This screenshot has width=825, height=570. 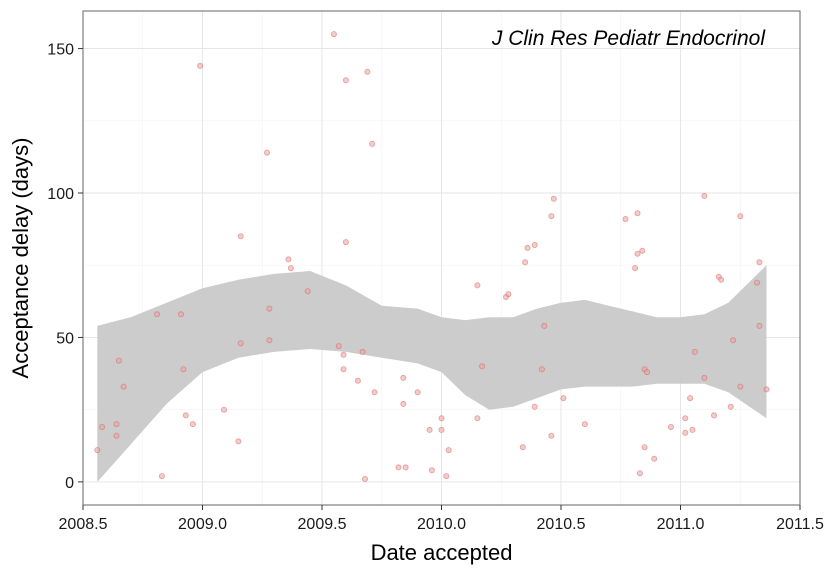 What do you see at coordinates (65, 267) in the screenshot?
I see `y-axis: 0 50 100 150` at bounding box center [65, 267].